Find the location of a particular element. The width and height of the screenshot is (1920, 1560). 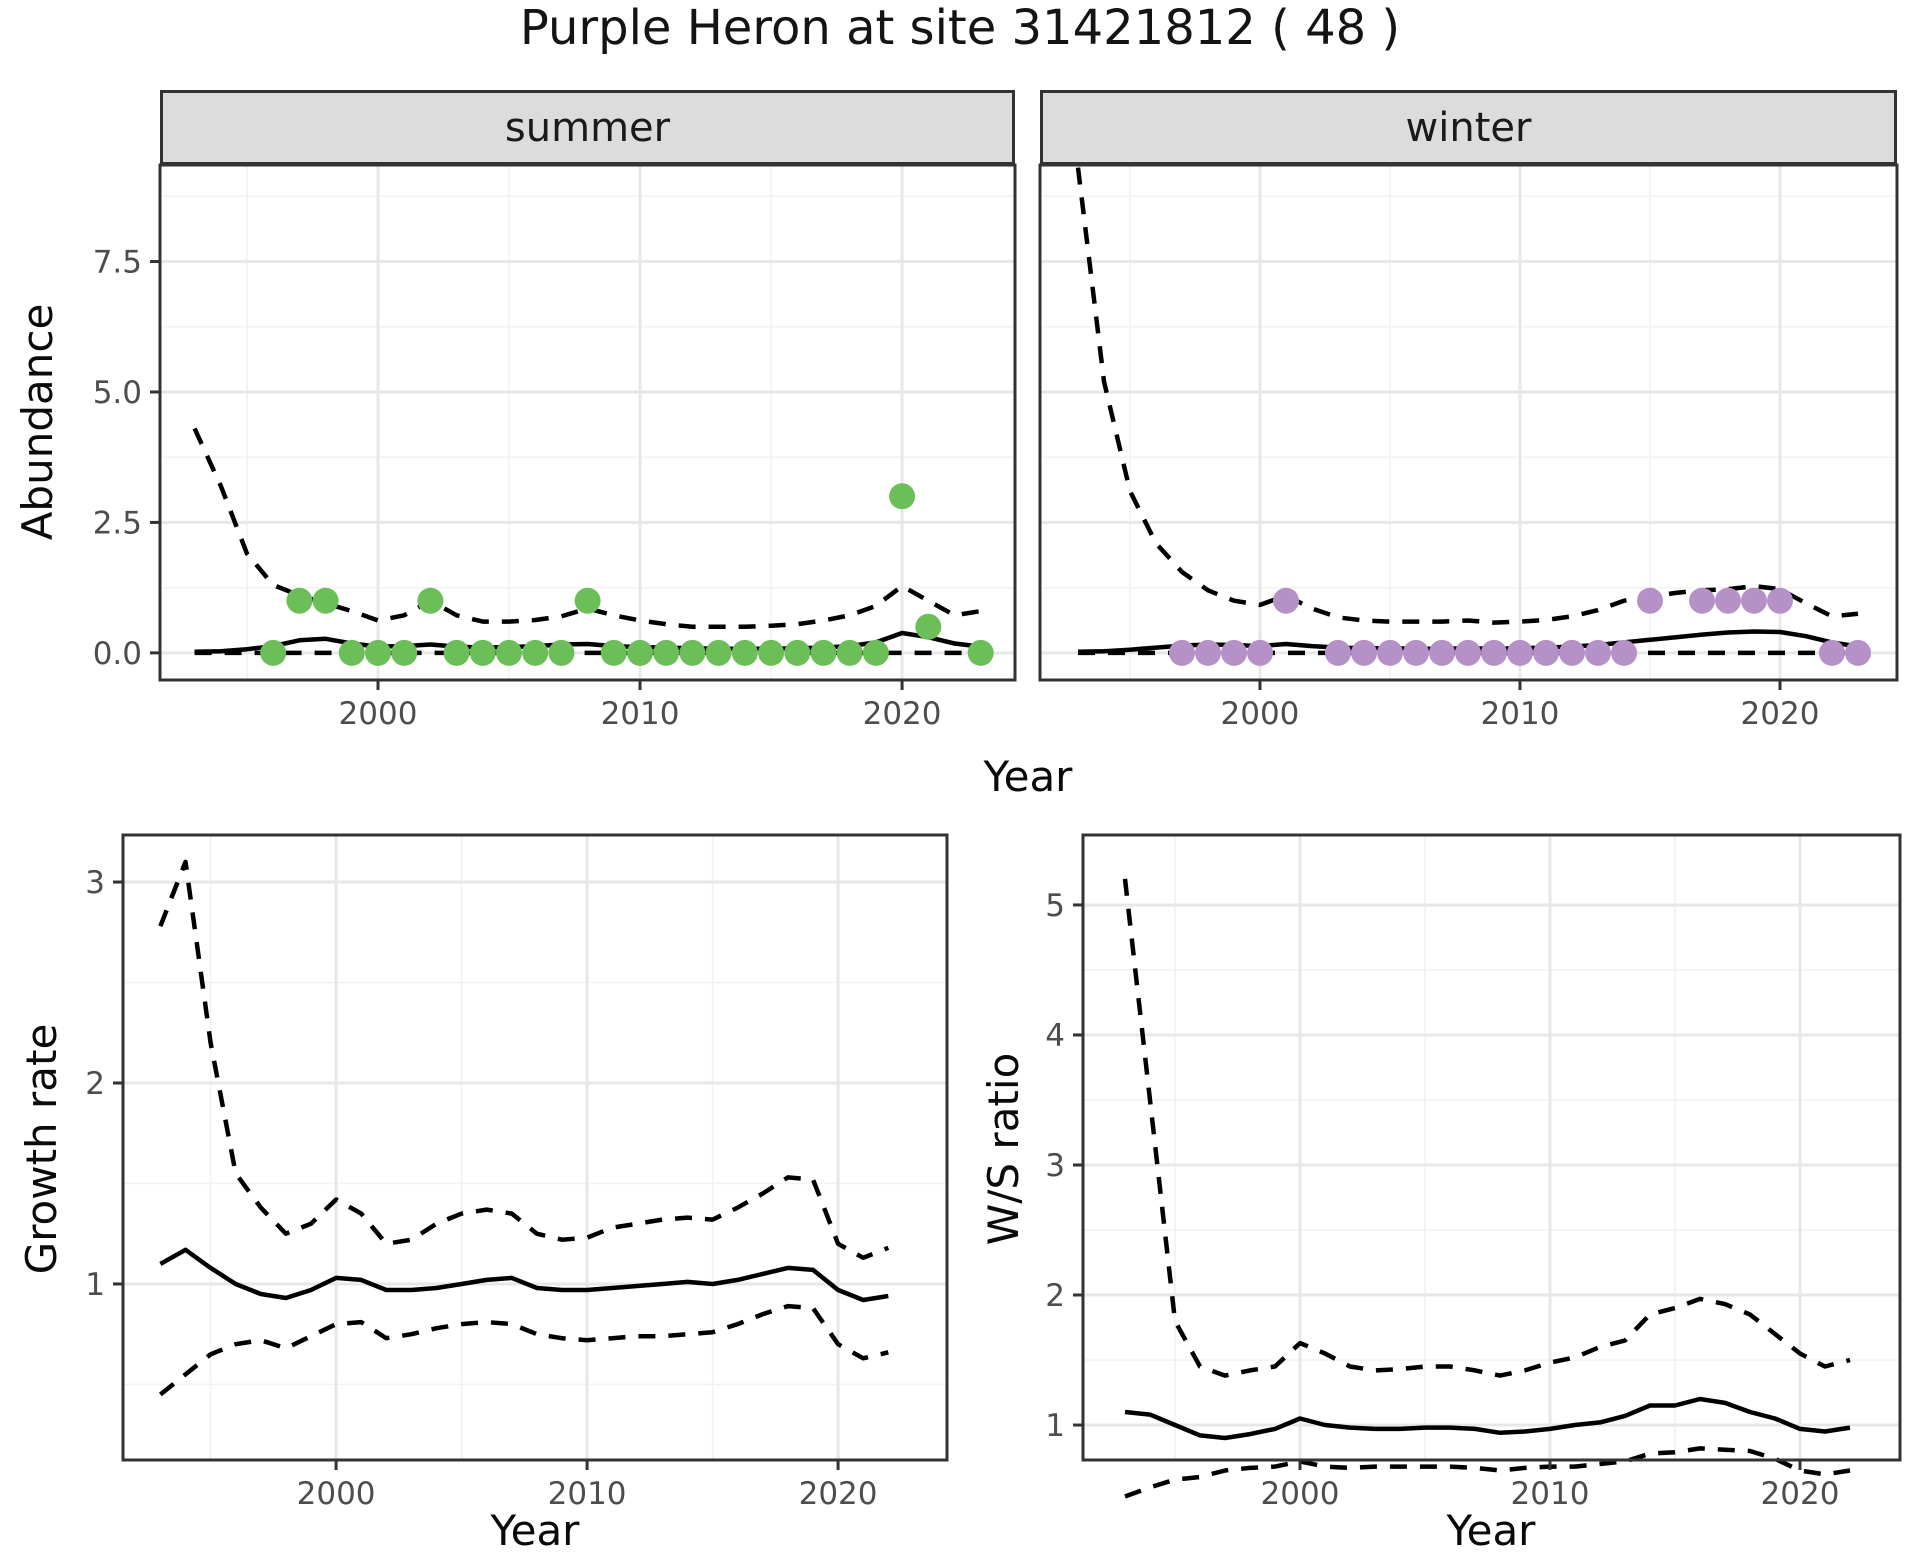

facet-strip-summer-label: summer is located at coordinates (587, 127).